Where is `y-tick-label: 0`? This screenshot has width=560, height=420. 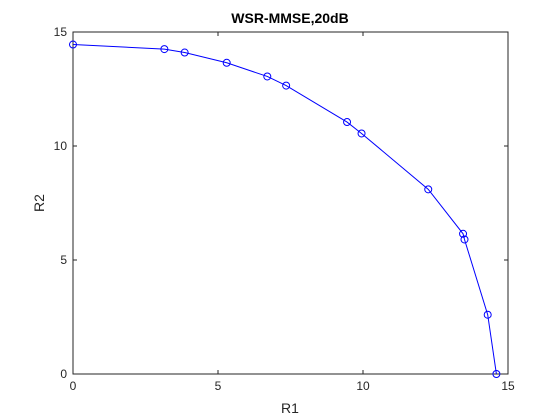 y-tick-label: 0 is located at coordinates (63, 374).